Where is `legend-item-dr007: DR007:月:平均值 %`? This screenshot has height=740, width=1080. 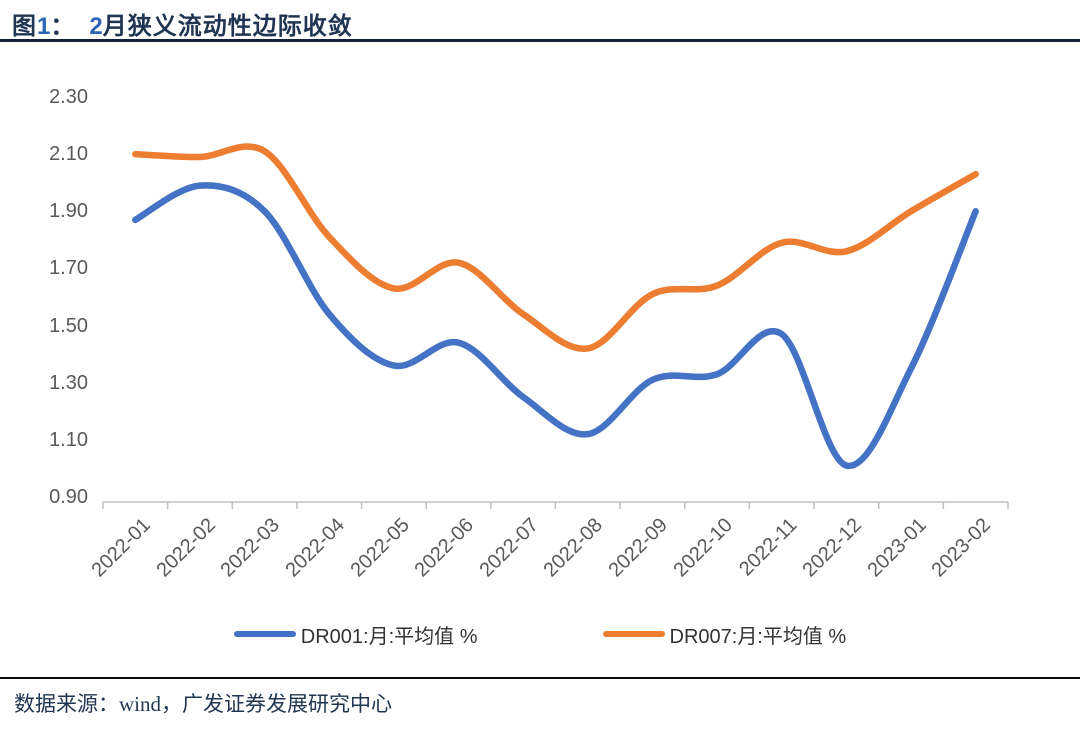
legend-item-dr007: DR007:月:平均值 % is located at coordinates (724, 634).